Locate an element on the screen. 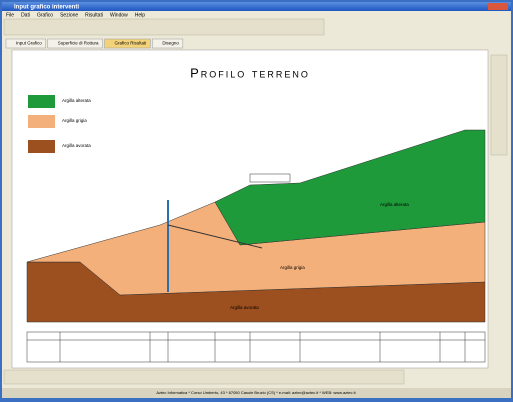 The image size is (513, 402). bottom-toolbar is located at coordinates (204, 377).